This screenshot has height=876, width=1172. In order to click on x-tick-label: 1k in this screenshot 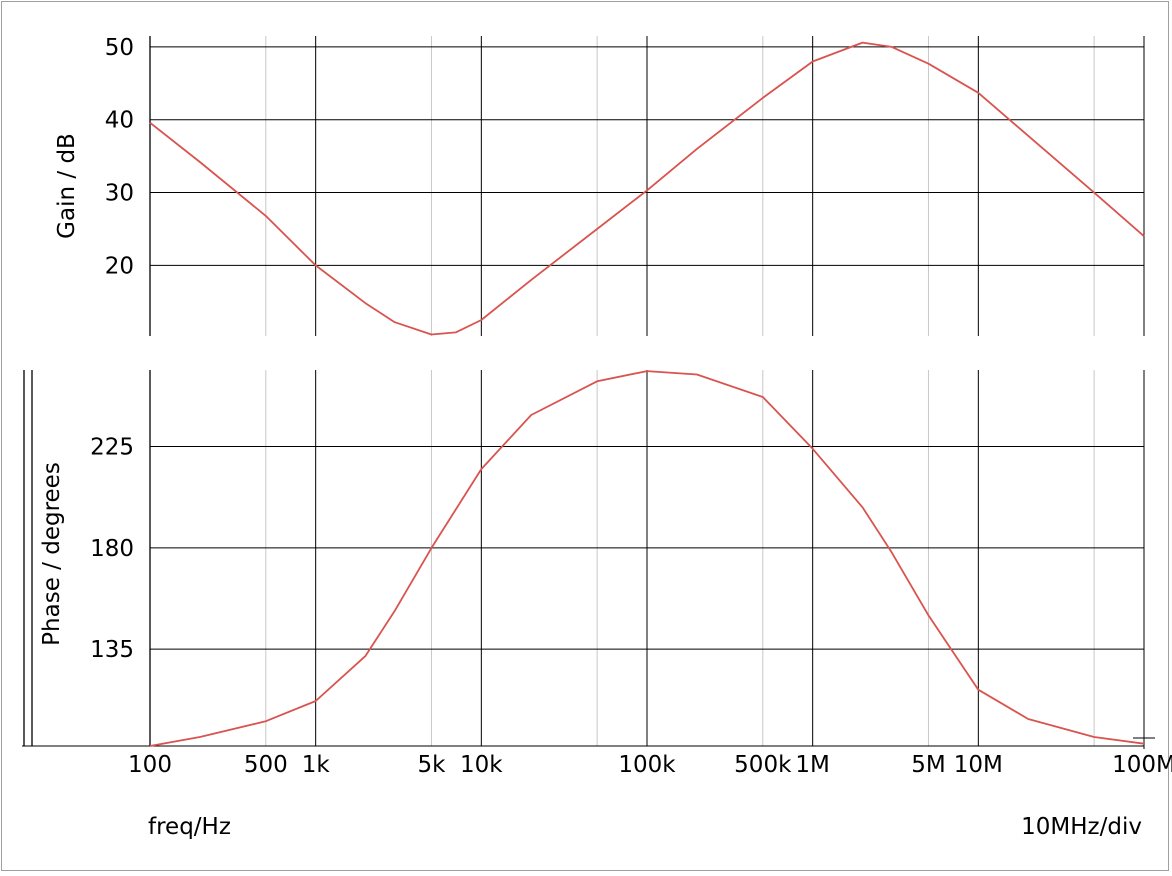, I will do `click(316, 765)`.